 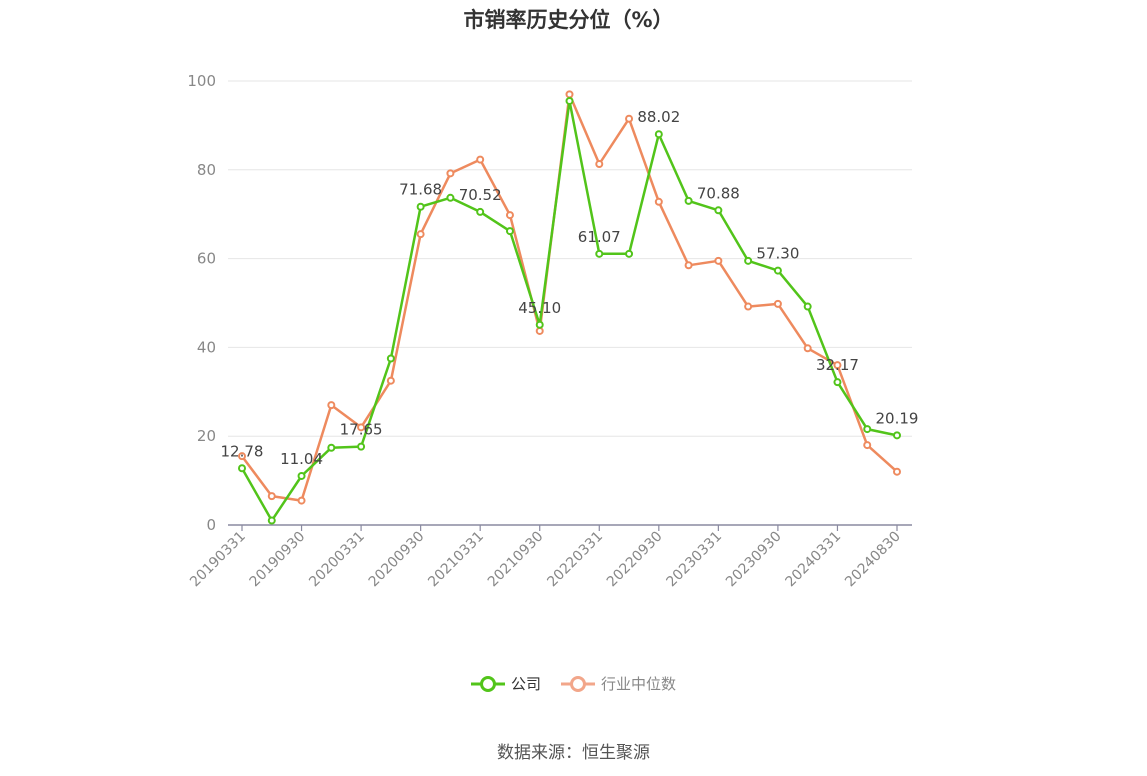 What do you see at coordinates (397, 560) in the screenshot?
I see `x-tick-label: 20200930` at bounding box center [397, 560].